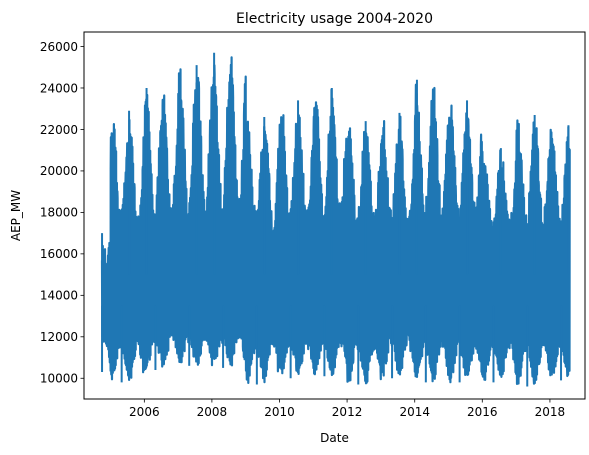 This screenshot has height=455, width=589. I want to click on y-tick-label: 24000, so click(59, 88).